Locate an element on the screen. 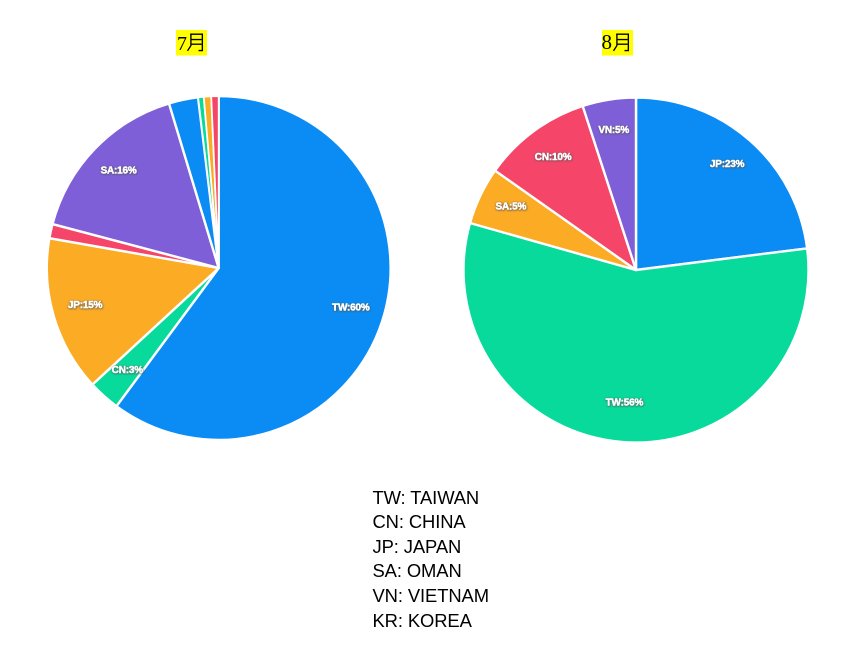 This screenshot has height=669, width=863. svg-text: 7 is located at coordinates (182, 44).